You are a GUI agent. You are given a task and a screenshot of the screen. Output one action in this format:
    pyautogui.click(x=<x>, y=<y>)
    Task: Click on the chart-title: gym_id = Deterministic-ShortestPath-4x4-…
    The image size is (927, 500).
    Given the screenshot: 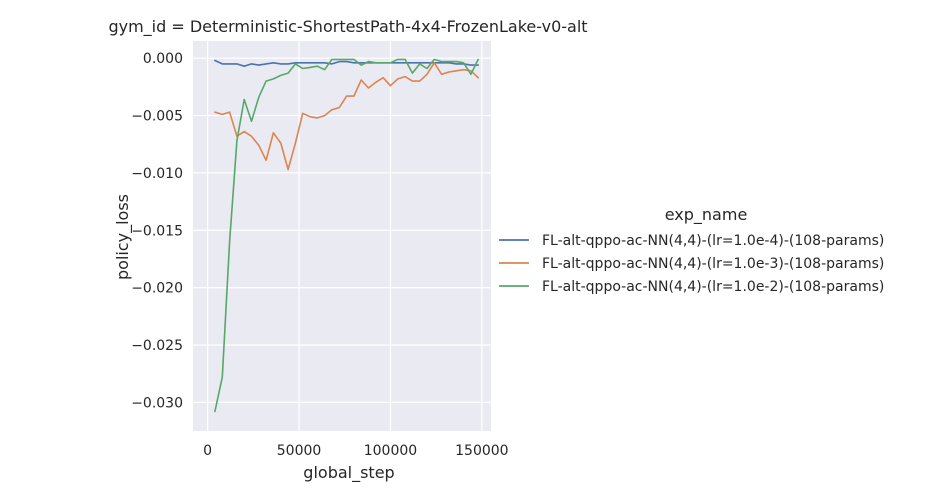 What is the action you would take?
    pyautogui.click(x=347, y=27)
    